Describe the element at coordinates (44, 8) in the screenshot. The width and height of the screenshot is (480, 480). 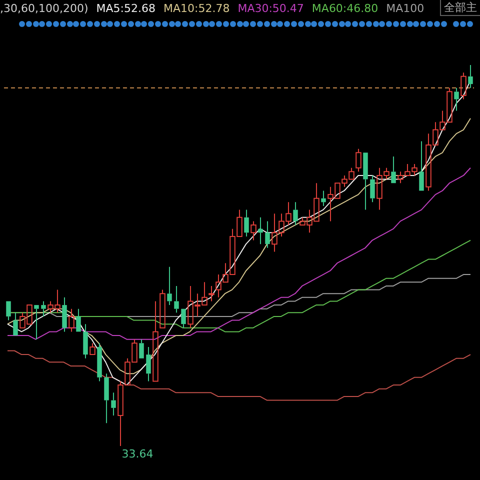
I see `chart-title: ,30,60,100,200)` at that location.